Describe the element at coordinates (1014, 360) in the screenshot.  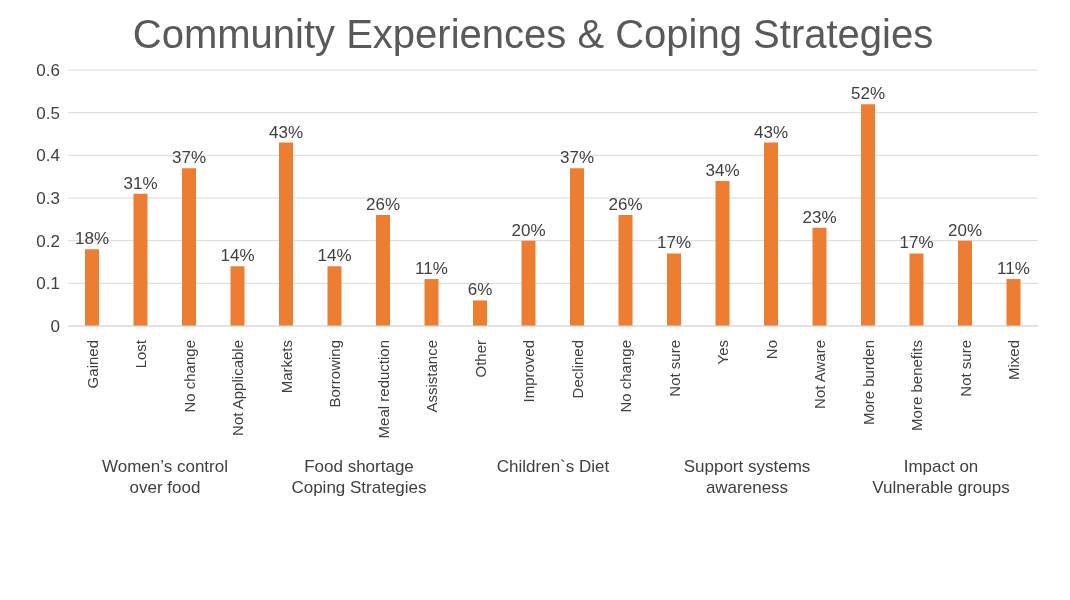
I see `x-tick-label: Mixed` at that location.